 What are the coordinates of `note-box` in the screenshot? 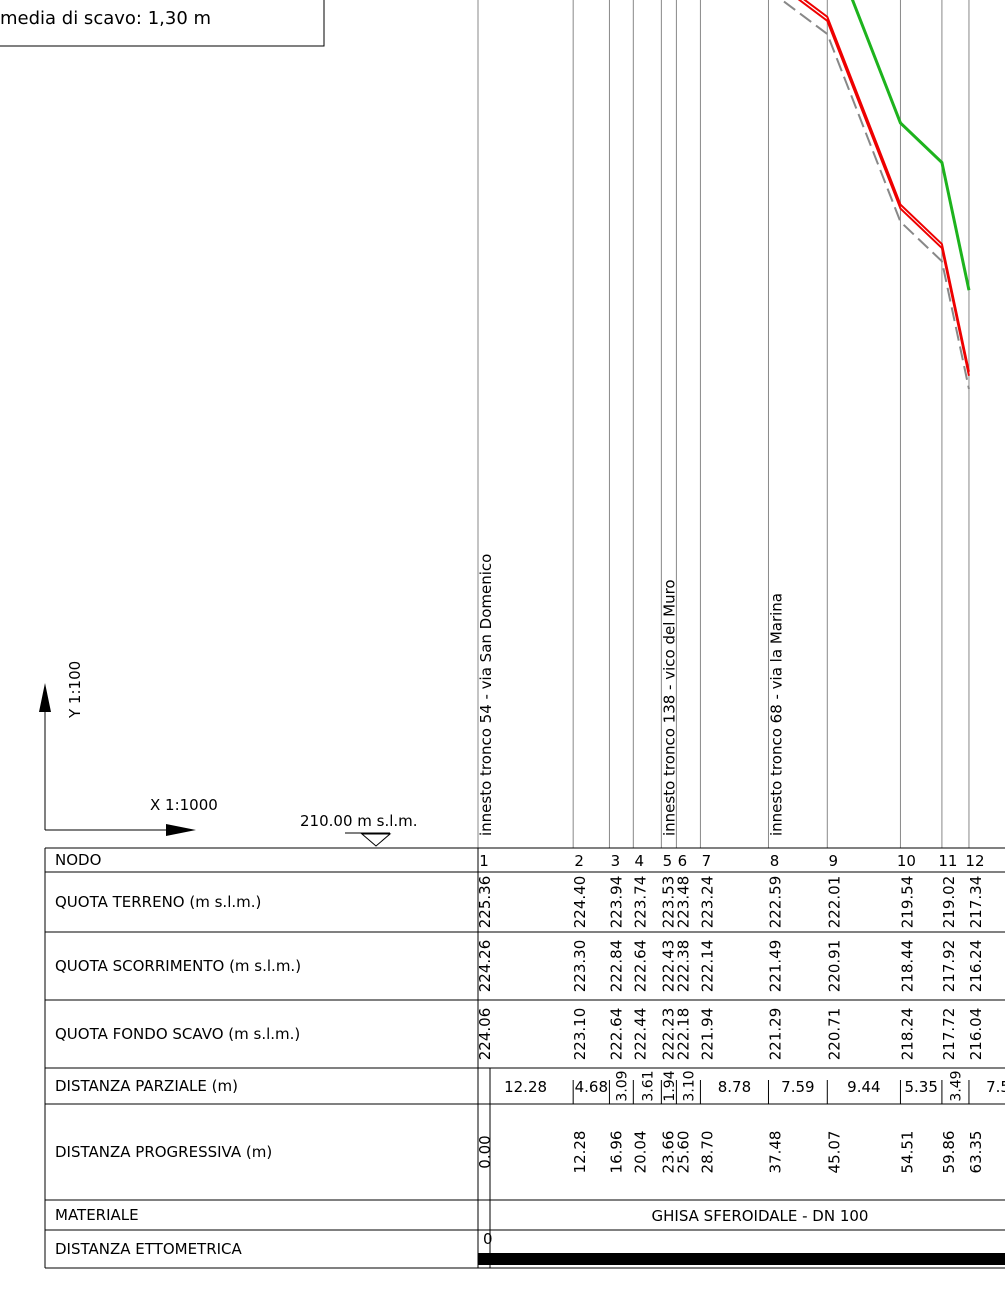 It's located at (162, 23).